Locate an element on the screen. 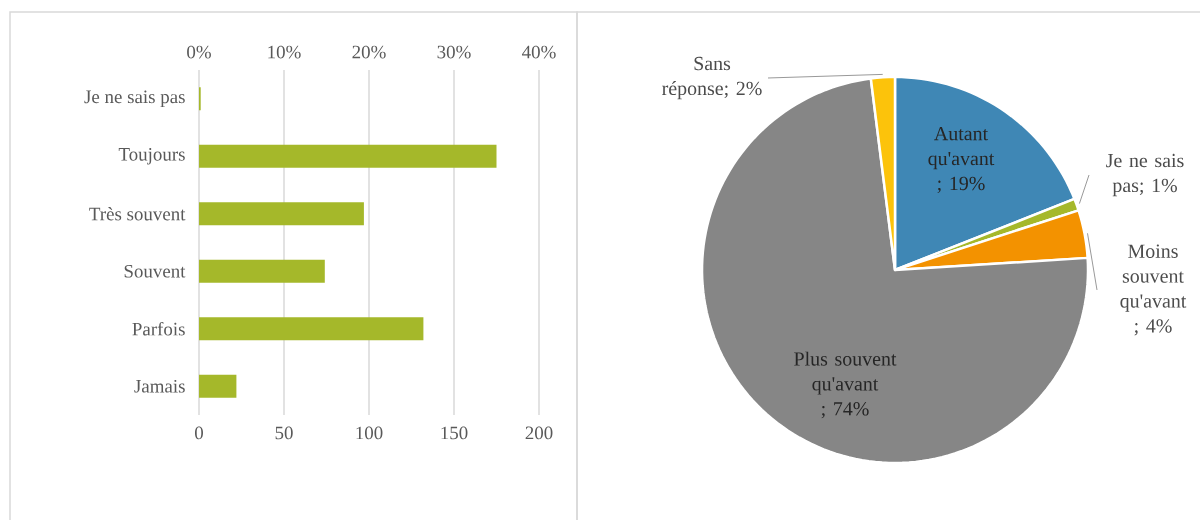 The image size is (1200, 520). y-tick-label: Très souvent is located at coordinates (137, 214).